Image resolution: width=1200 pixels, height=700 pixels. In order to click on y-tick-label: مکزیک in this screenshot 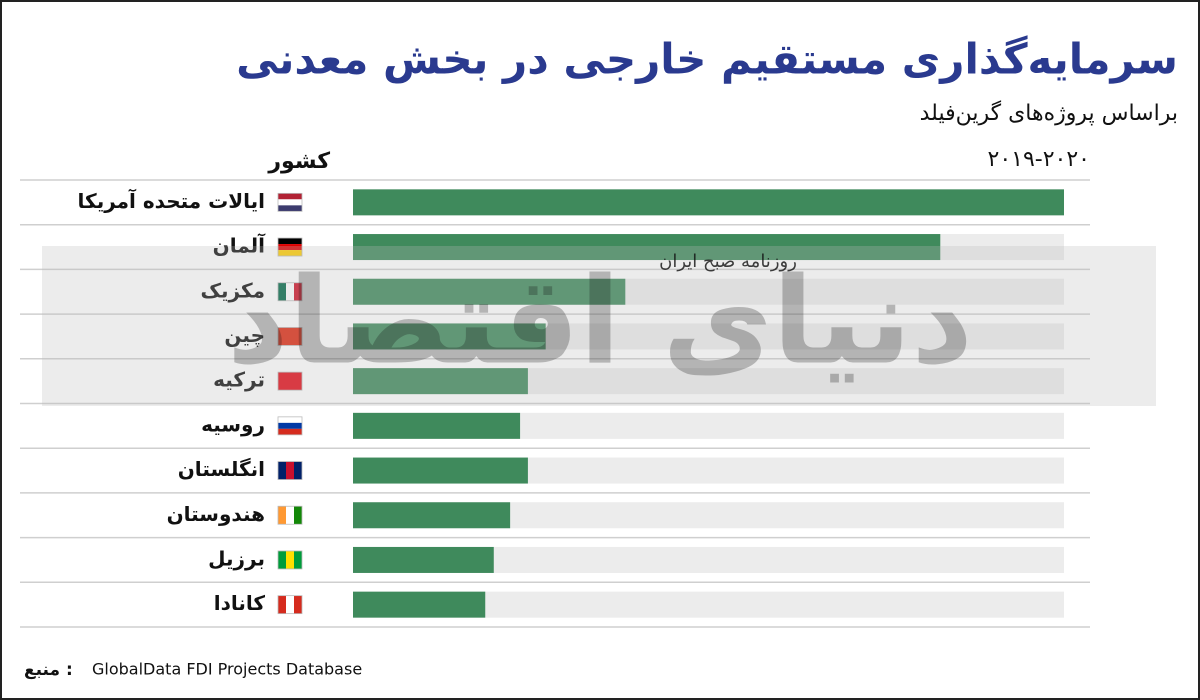, I will do `click(233, 290)`.